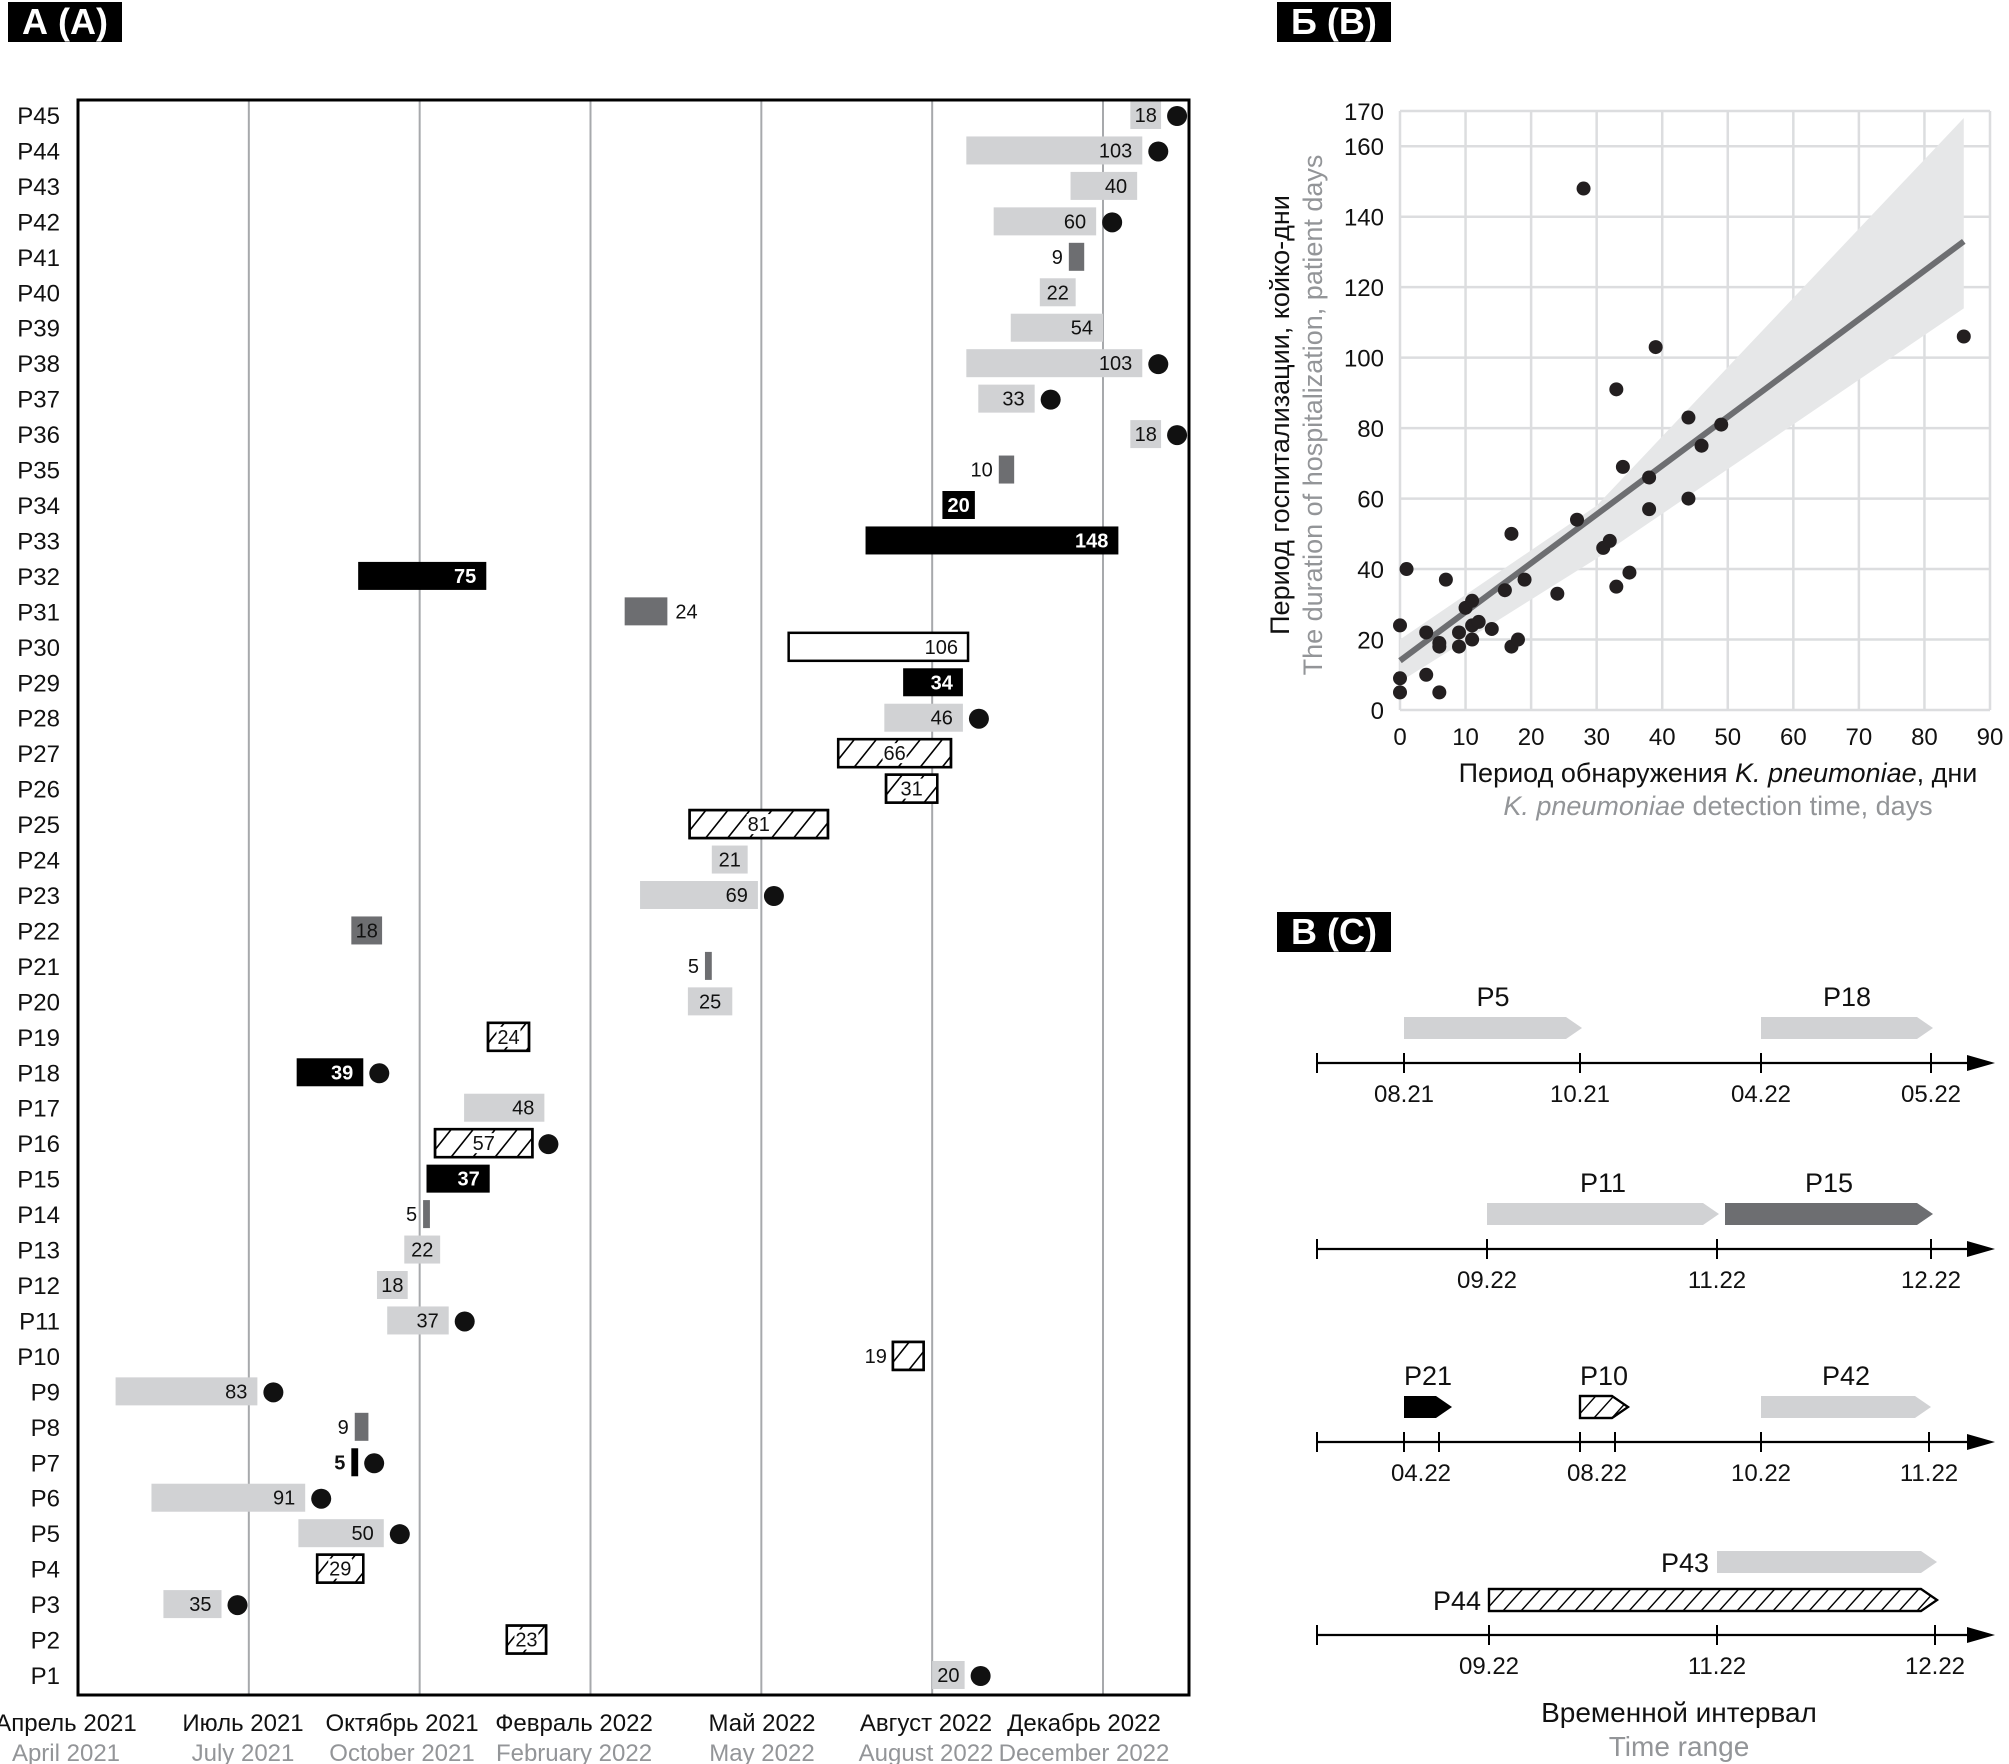 This screenshot has height=1764, width=2009. Describe the element at coordinates (1489, 1666) in the screenshot. I see `time-tick-label: 09.22` at that location.